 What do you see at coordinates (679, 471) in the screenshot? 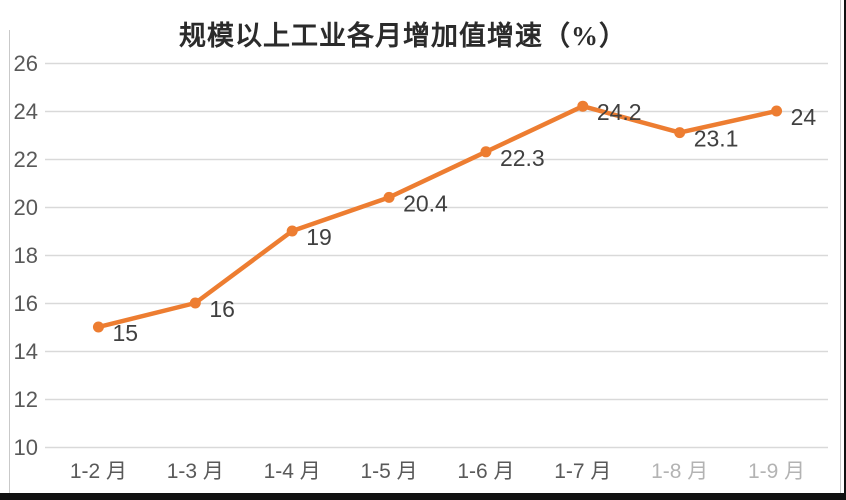
I see `x-tick-label: 1-8 月` at bounding box center [679, 471].